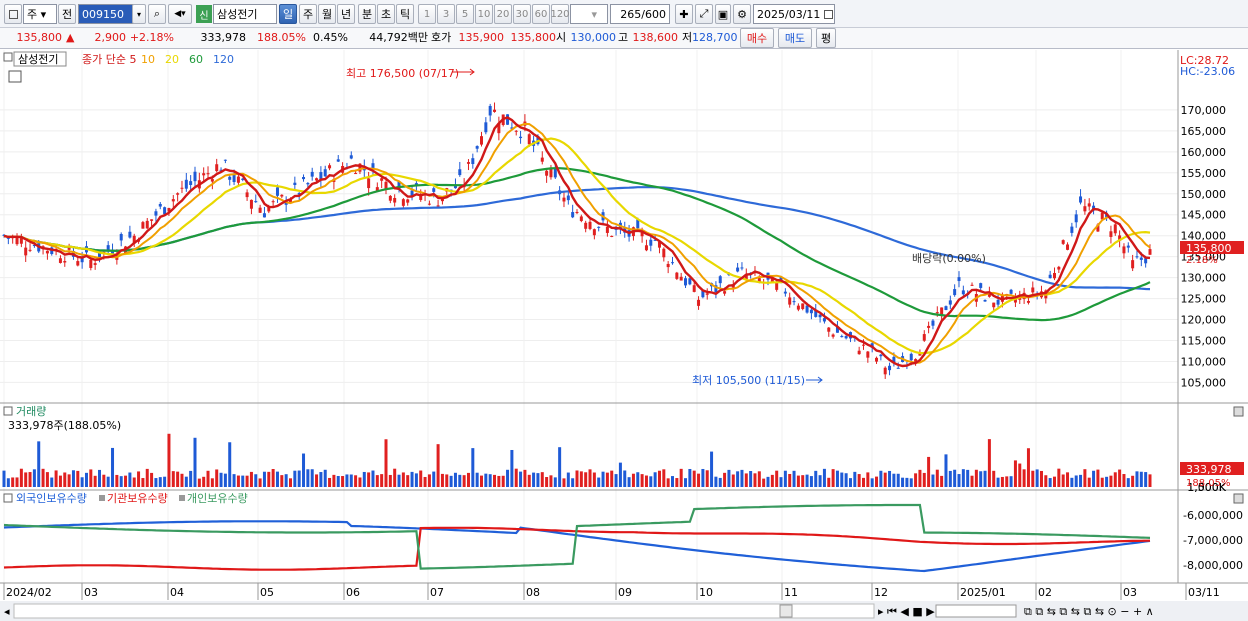 This screenshot has width=1248, height=621. What do you see at coordinates (405, 14) in the screenshot?
I see `period-tick: 틱` at bounding box center [405, 14].